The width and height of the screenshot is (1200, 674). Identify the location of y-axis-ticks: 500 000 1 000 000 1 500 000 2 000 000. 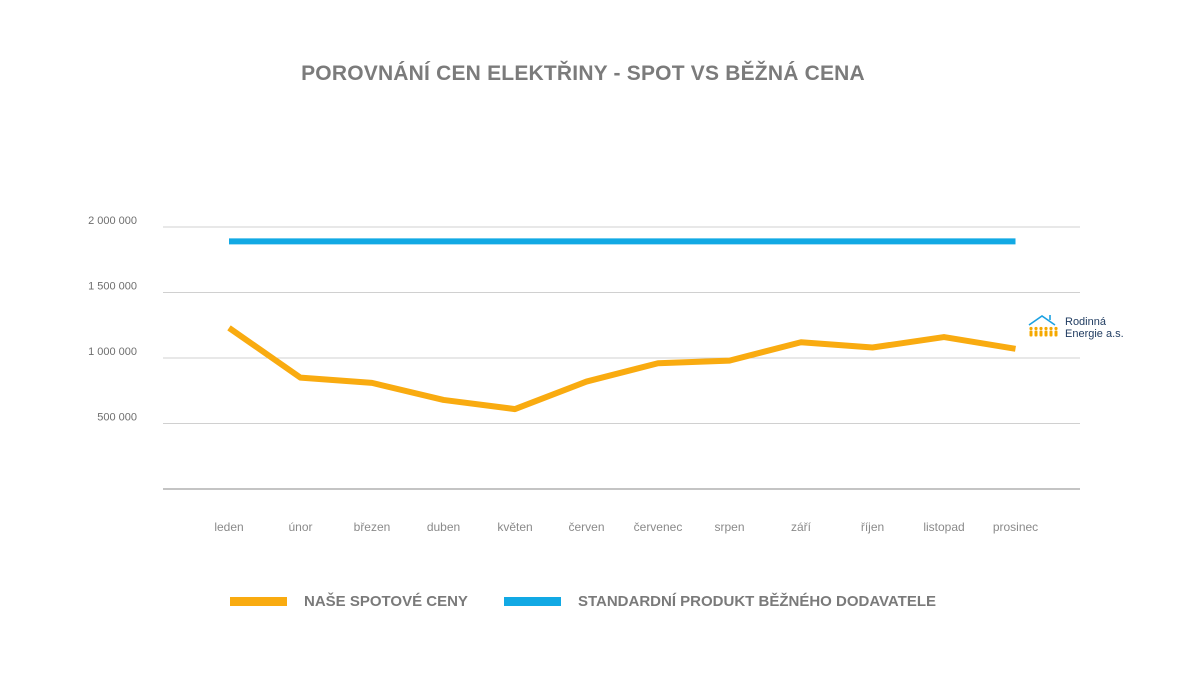
(112, 319).